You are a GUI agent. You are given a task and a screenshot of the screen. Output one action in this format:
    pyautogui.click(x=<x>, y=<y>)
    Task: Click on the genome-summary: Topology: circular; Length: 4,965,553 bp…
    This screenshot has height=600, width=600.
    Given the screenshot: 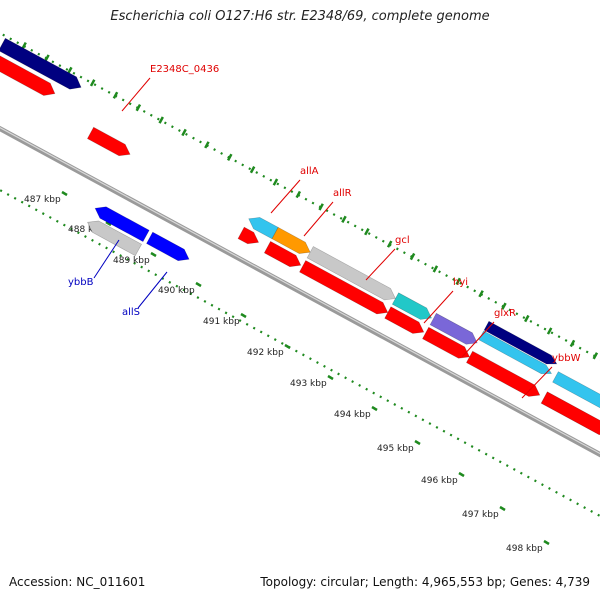 What is the action you would take?
    pyautogui.click(x=425, y=582)
    